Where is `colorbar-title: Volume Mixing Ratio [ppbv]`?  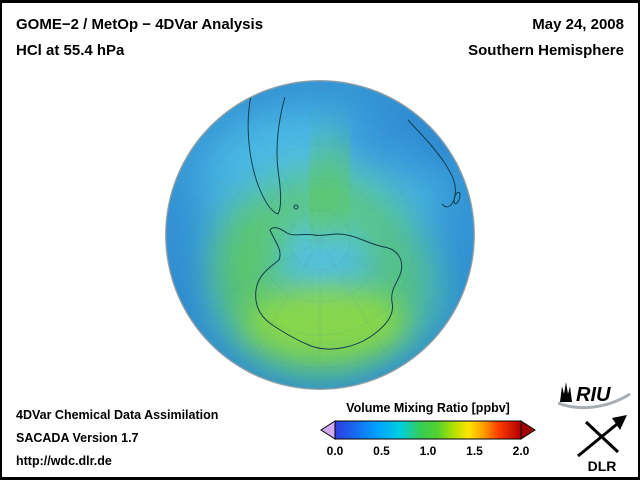
colorbar-title: Volume Mixing Ratio [ppbv] is located at coordinates (428, 408).